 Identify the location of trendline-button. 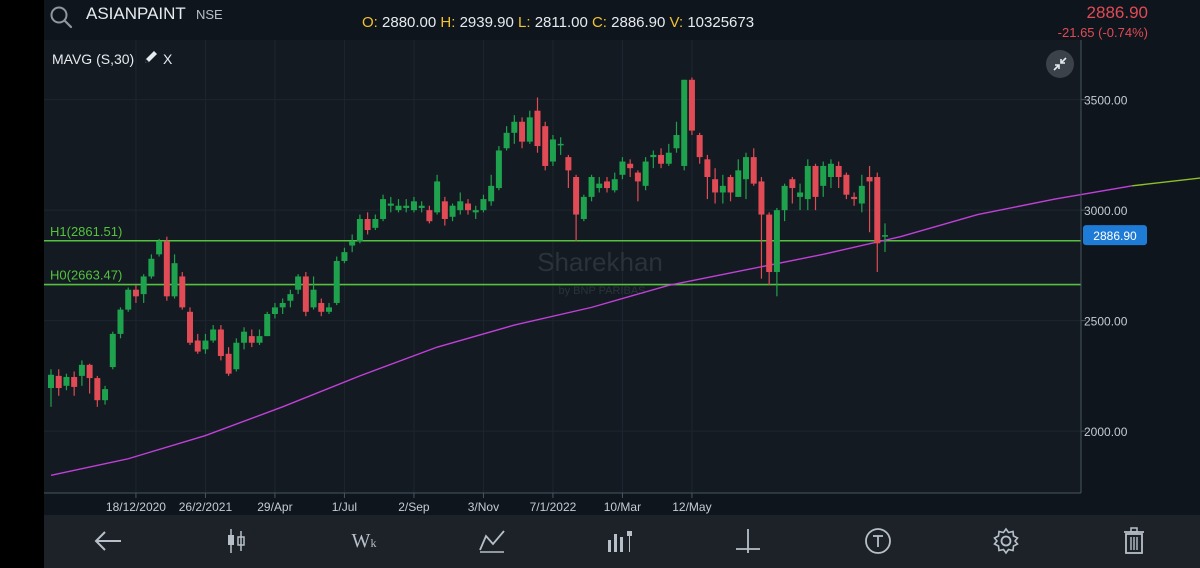
(878, 541).